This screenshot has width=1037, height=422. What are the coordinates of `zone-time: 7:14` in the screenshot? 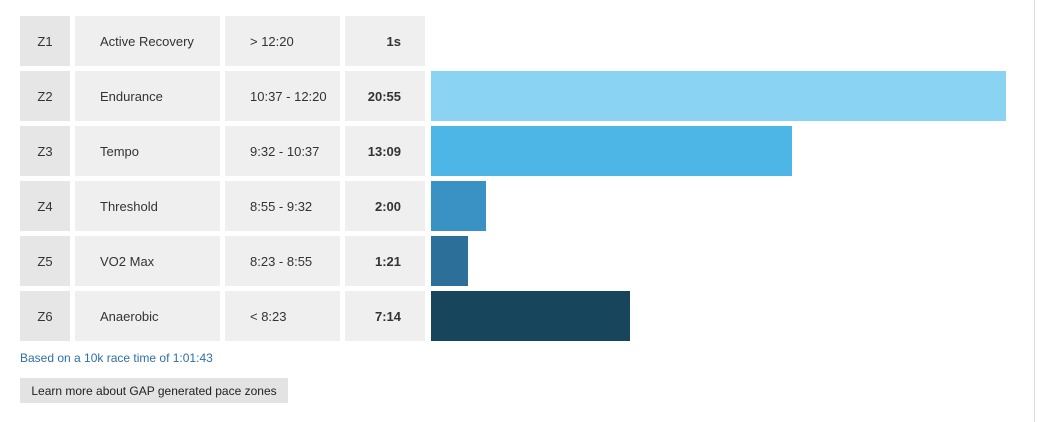 It's located at (385, 316).